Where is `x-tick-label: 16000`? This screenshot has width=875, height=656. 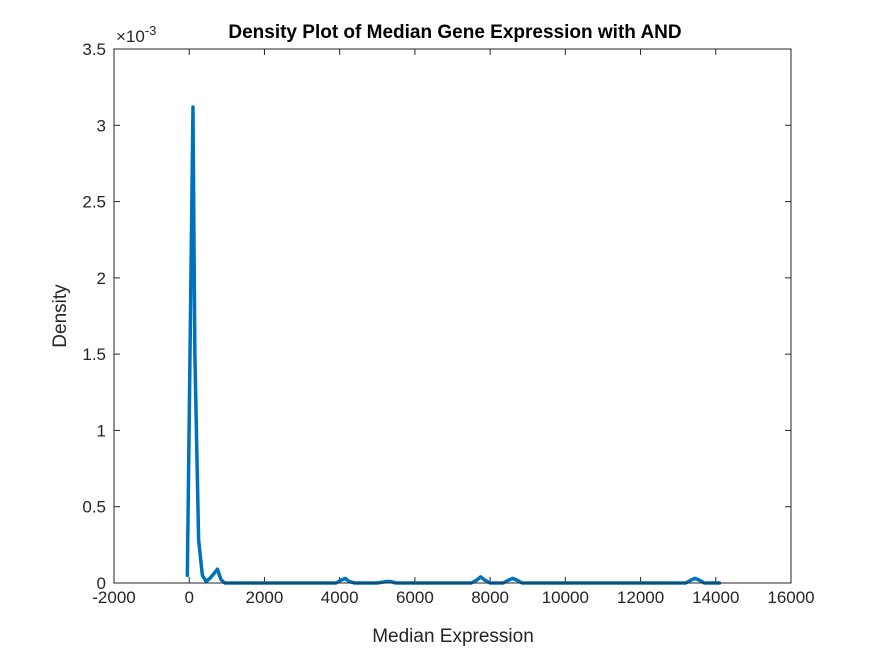
x-tick-label: 16000 is located at coordinates (790, 597).